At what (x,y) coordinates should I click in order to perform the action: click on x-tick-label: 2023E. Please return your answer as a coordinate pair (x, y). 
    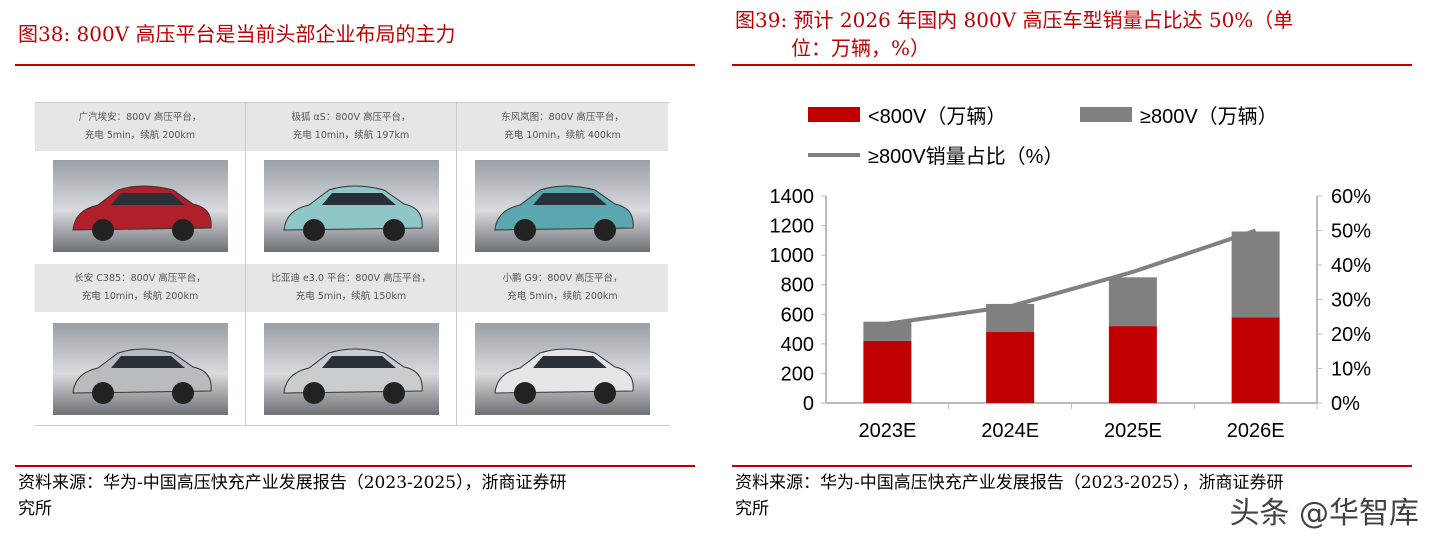
    Looking at the image, I should click on (887, 431).